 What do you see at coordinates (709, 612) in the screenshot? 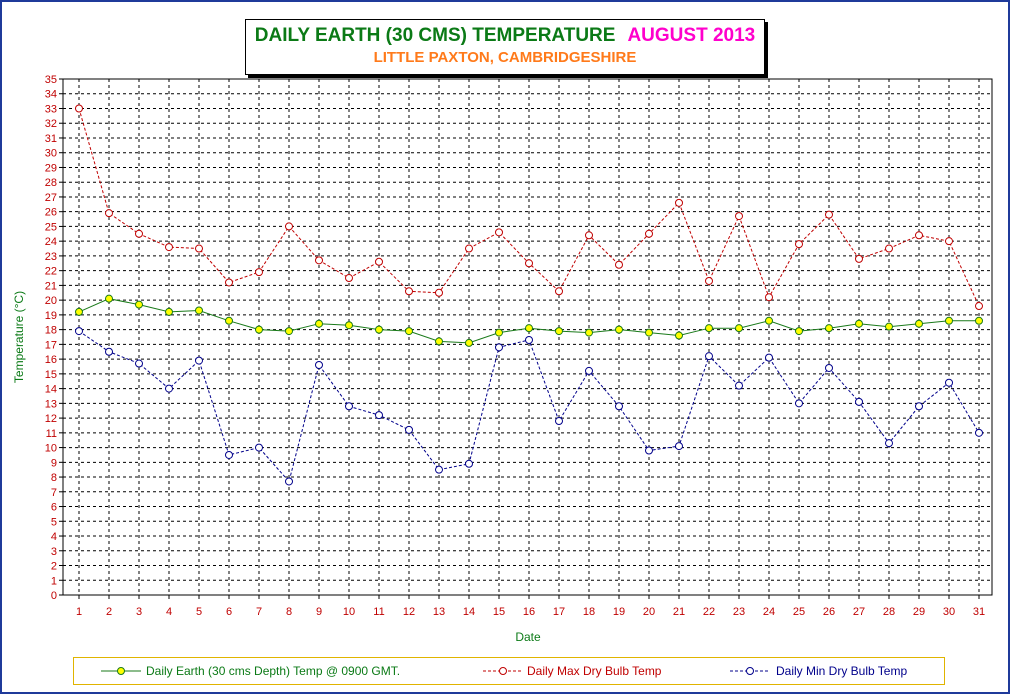
I see `x-tick-label: 22` at bounding box center [709, 612].